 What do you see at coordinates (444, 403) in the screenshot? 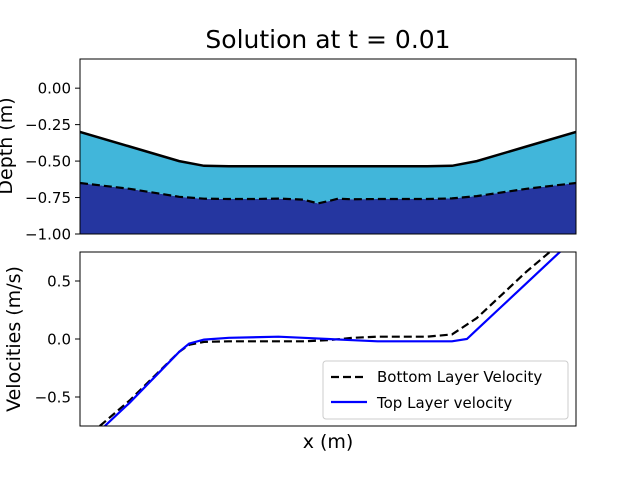
I see `legend-label-top-velocity: Top Layer velocity` at bounding box center [444, 403].